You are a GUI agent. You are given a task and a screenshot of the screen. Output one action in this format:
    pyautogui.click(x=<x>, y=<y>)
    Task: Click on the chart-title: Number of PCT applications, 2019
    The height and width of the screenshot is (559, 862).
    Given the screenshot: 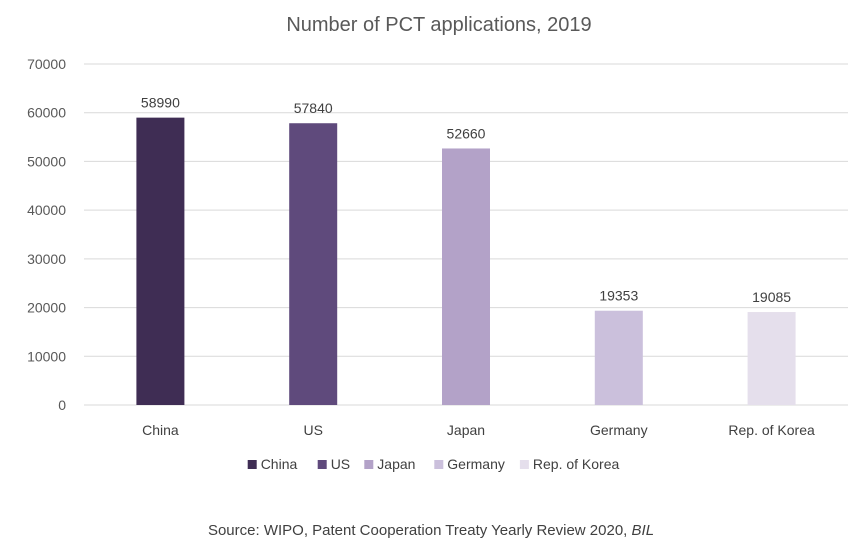 What is the action you would take?
    pyautogui.click(x=438, y=25)
    